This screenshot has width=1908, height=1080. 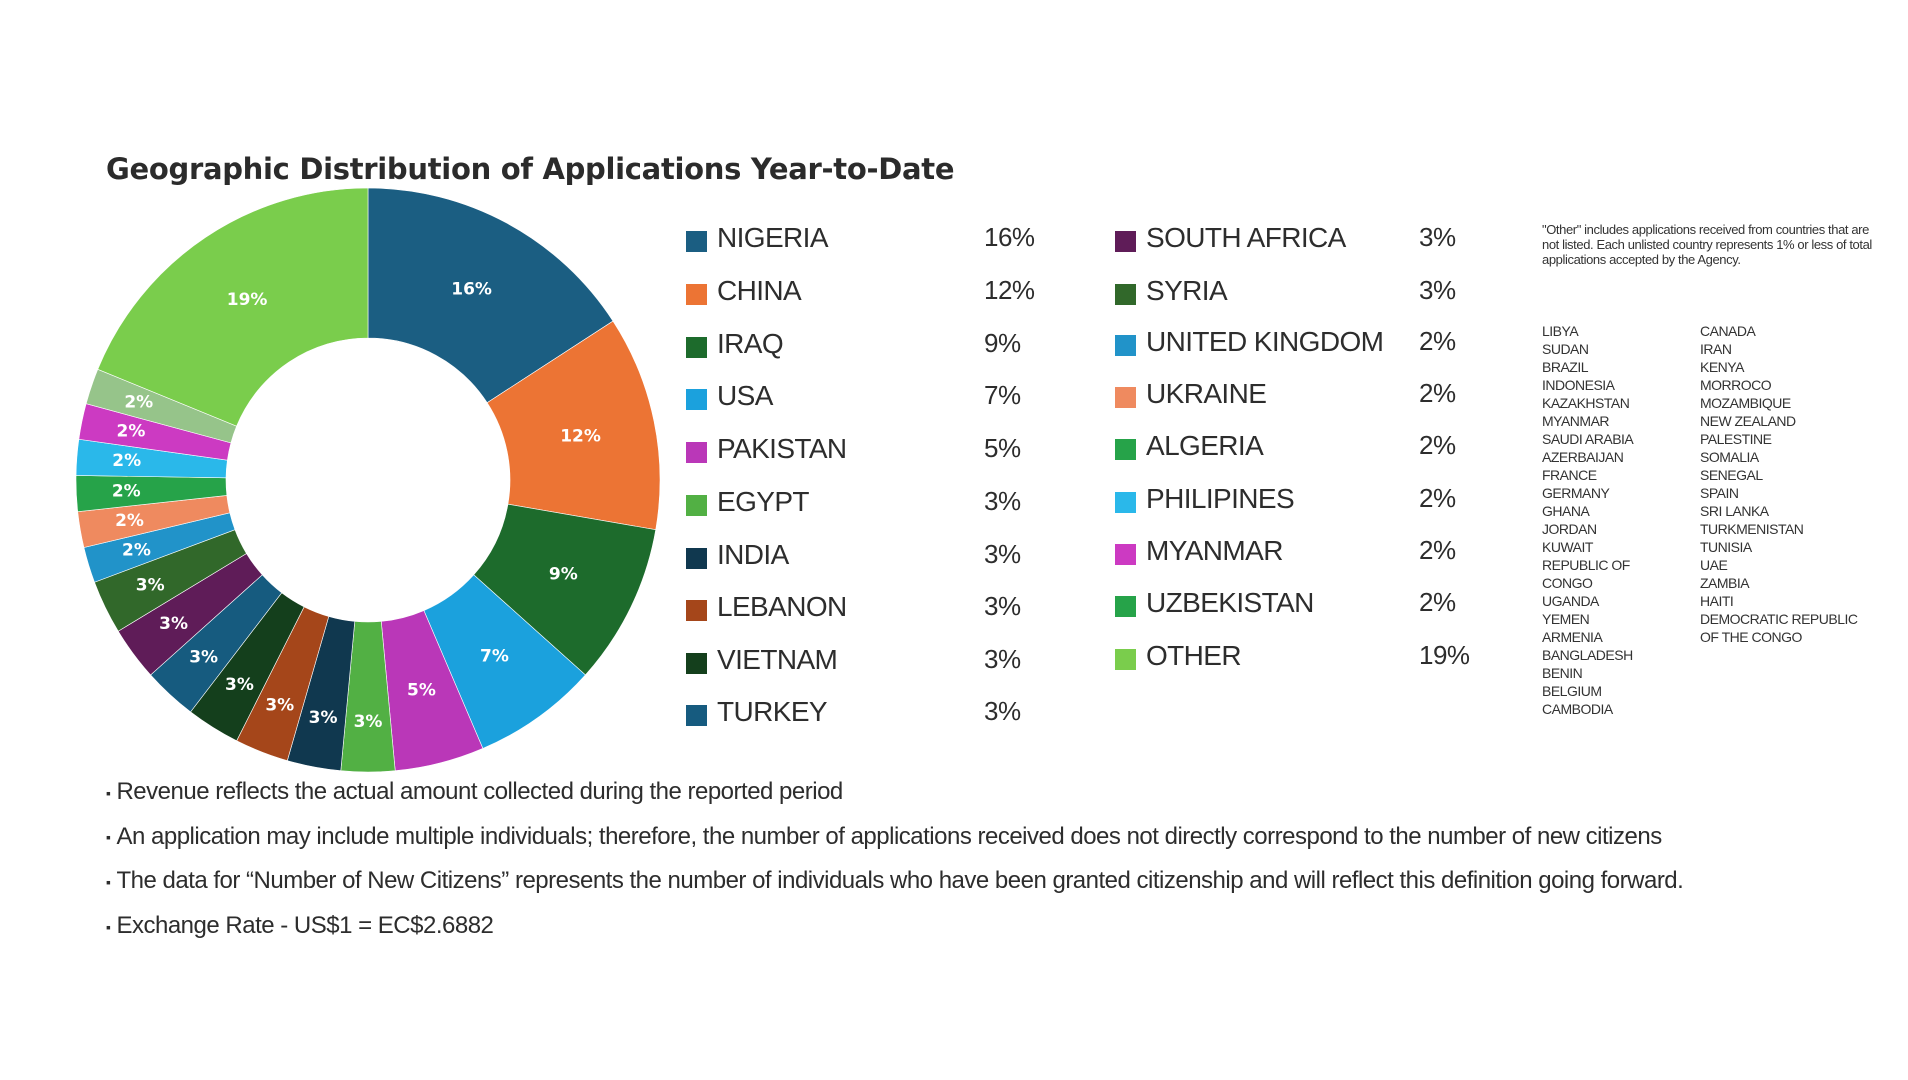 I want to click on legend-percent: 5%, so click(x=1002, y=448).